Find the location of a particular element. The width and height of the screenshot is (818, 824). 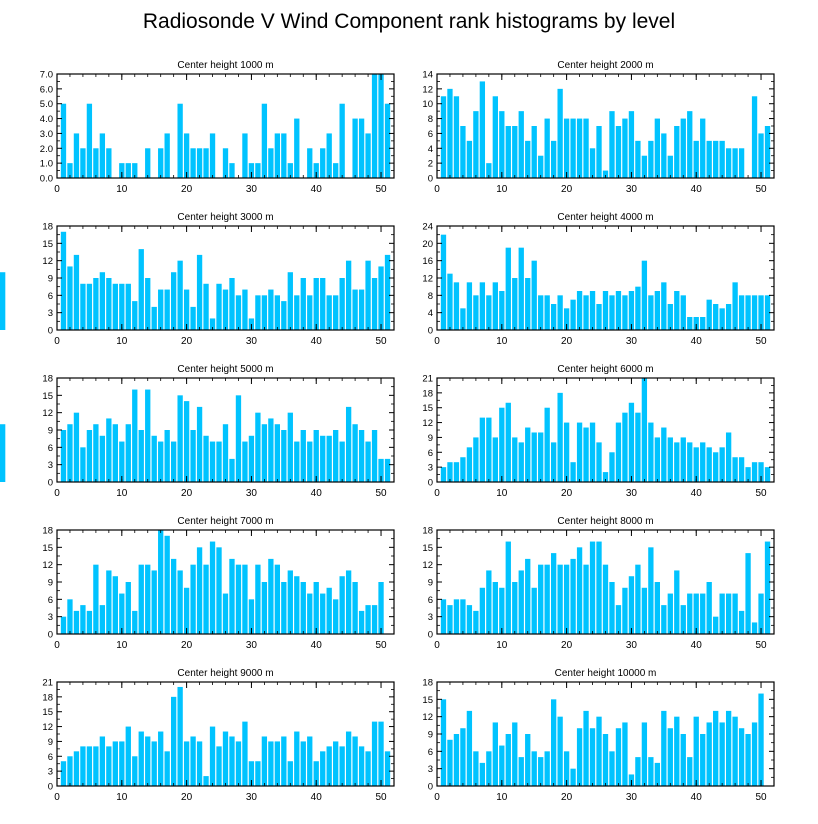

y-tick-label: 14 is located at coordinates (427, 75).